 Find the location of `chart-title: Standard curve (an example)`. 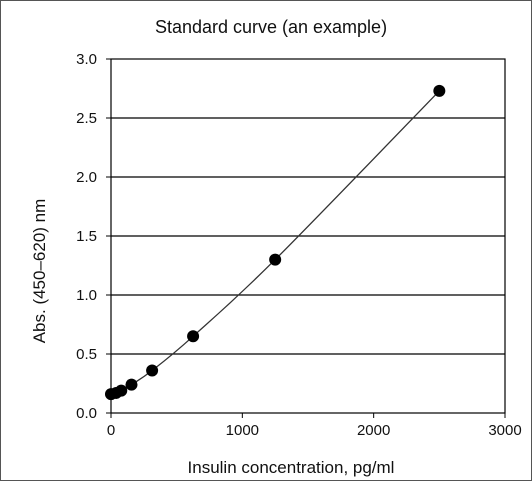

chart-title: Standard curve (an example) is located at coordinates (271, 27).